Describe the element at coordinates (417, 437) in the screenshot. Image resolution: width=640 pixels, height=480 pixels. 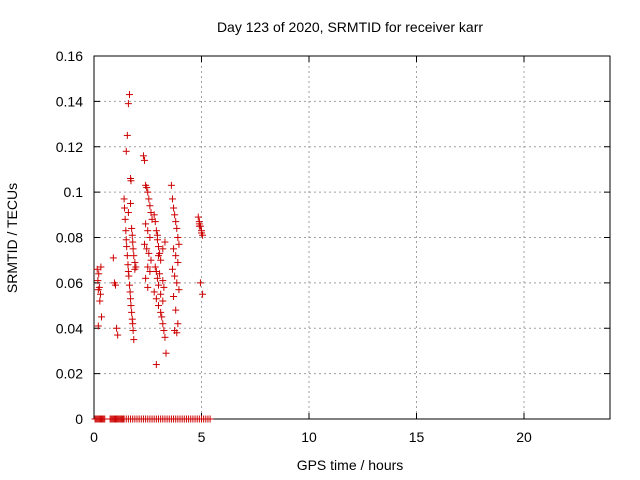
I see `x-tick-label: 15` at that location.